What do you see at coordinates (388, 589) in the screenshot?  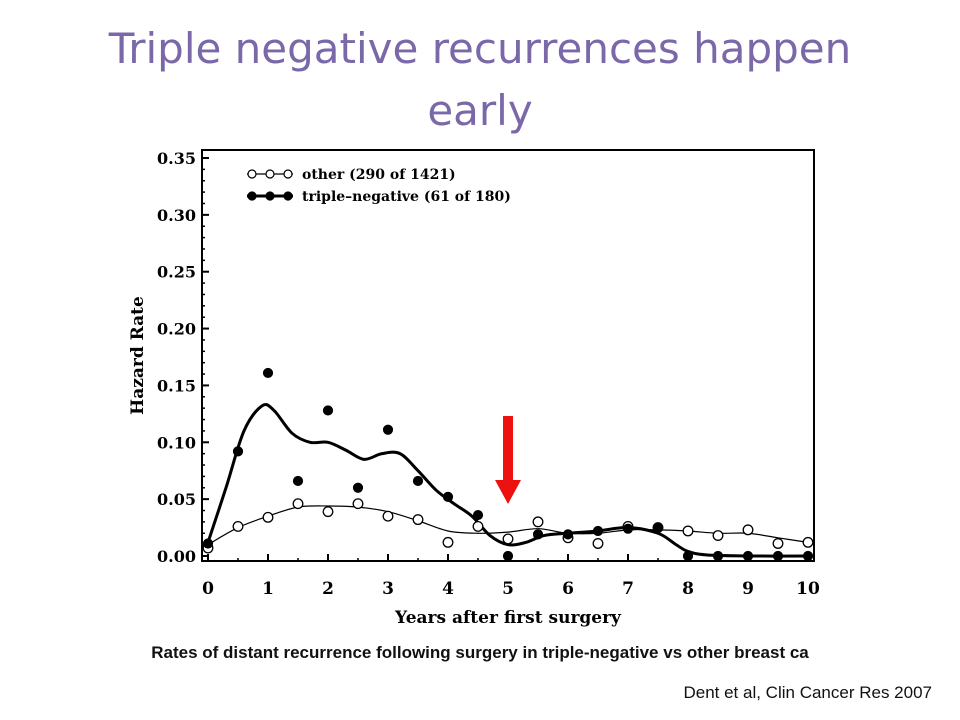 I see `x-tick-label: 3` at bounding box center [388, 589].